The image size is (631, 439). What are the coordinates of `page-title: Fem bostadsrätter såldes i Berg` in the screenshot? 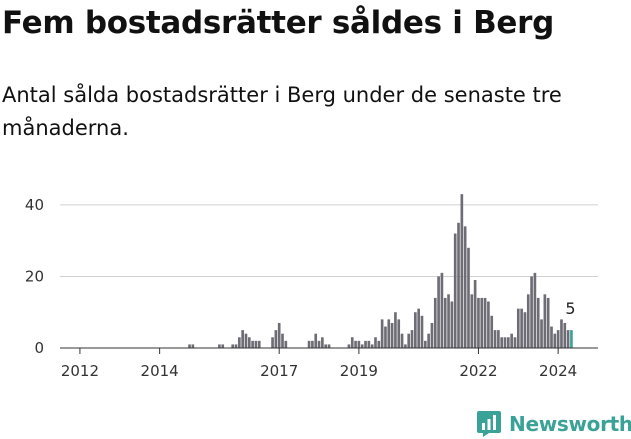 It's located at (278, 23).